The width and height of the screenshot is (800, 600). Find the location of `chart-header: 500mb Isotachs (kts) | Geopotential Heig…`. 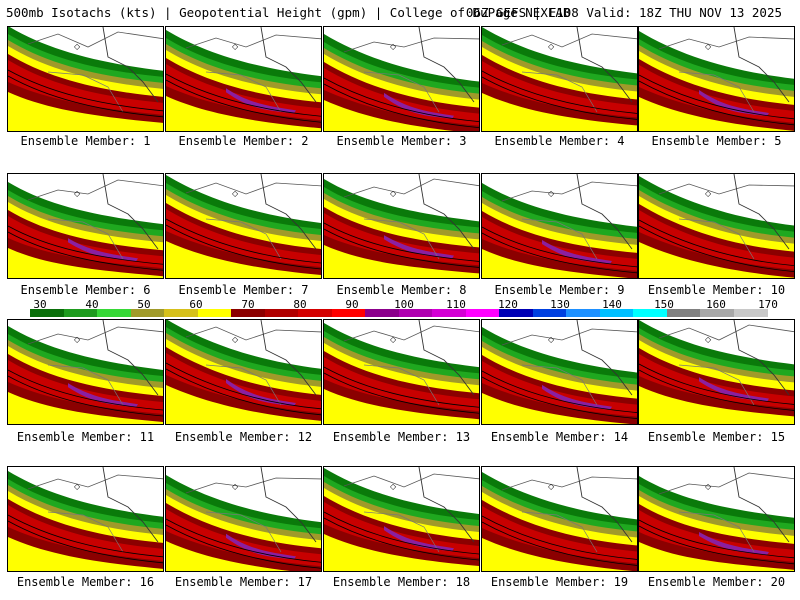

chart-header: 500mb Isotachs (kts) | Geopotential Heig… is located at coordinates (401, 13).